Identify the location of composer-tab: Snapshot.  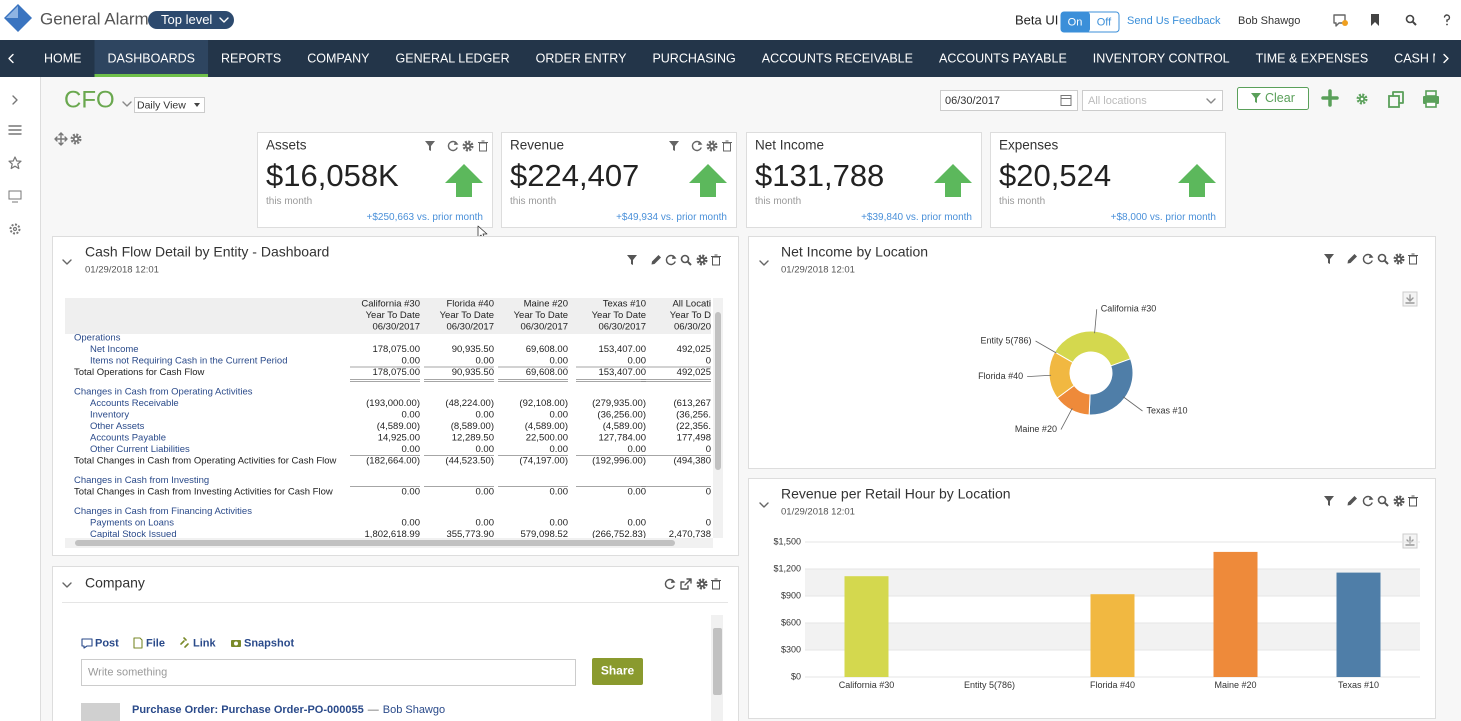
(269, 643).